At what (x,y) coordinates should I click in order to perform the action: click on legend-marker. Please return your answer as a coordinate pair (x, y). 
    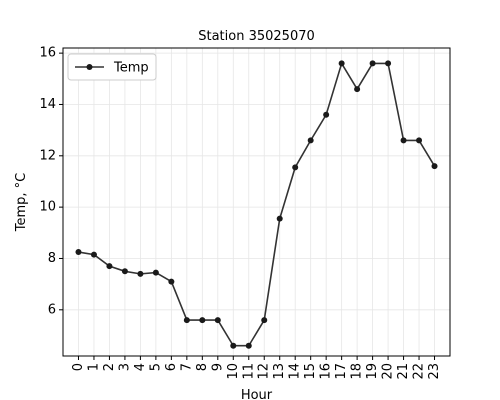
    Looking at the image, I should click on (89, 67).